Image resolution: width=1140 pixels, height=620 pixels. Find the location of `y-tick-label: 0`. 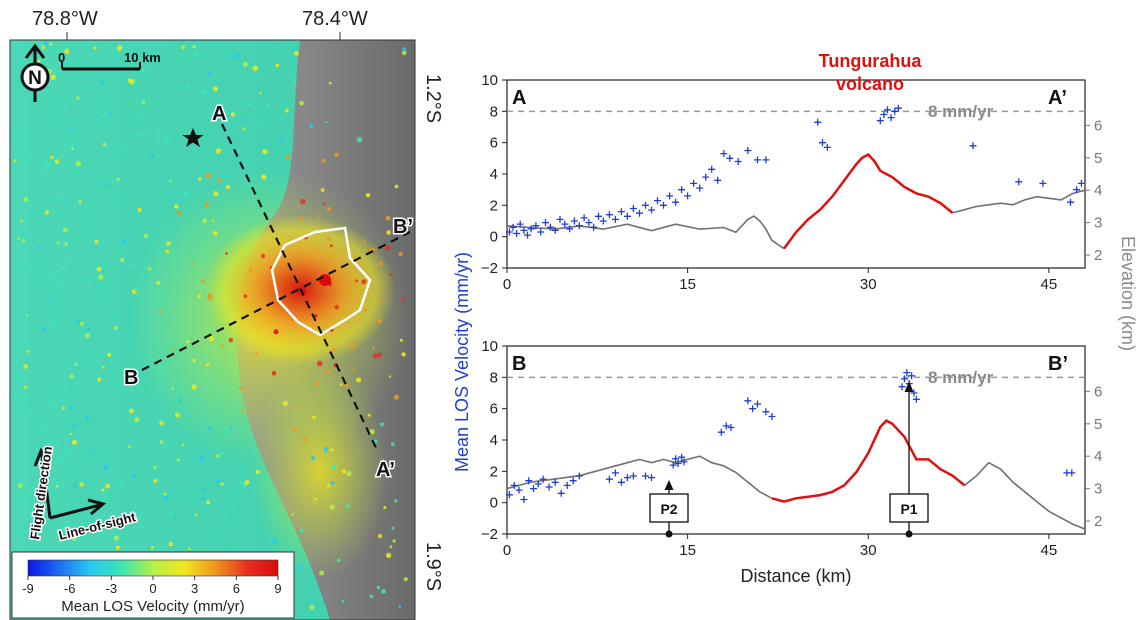

y-tick-label: 0 is located at coordinates (494, 503).